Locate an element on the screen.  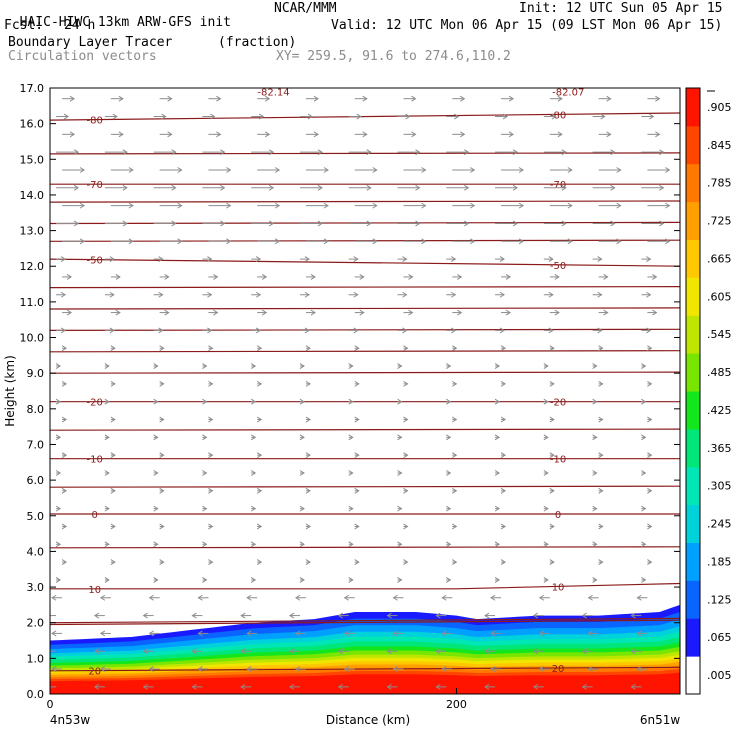
y-tick-label: 12.0 is located at coordinates (32, 266).